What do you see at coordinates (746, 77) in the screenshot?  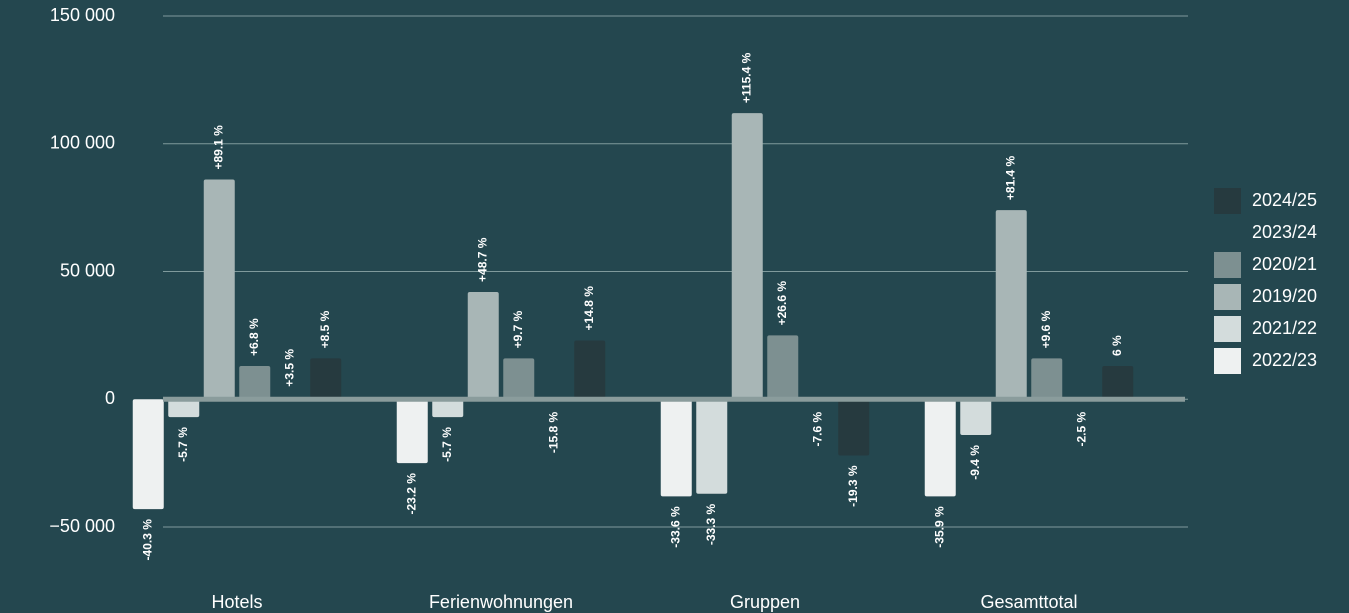 I see `value-label: +115.4 %` at bounding box center [746, 77].